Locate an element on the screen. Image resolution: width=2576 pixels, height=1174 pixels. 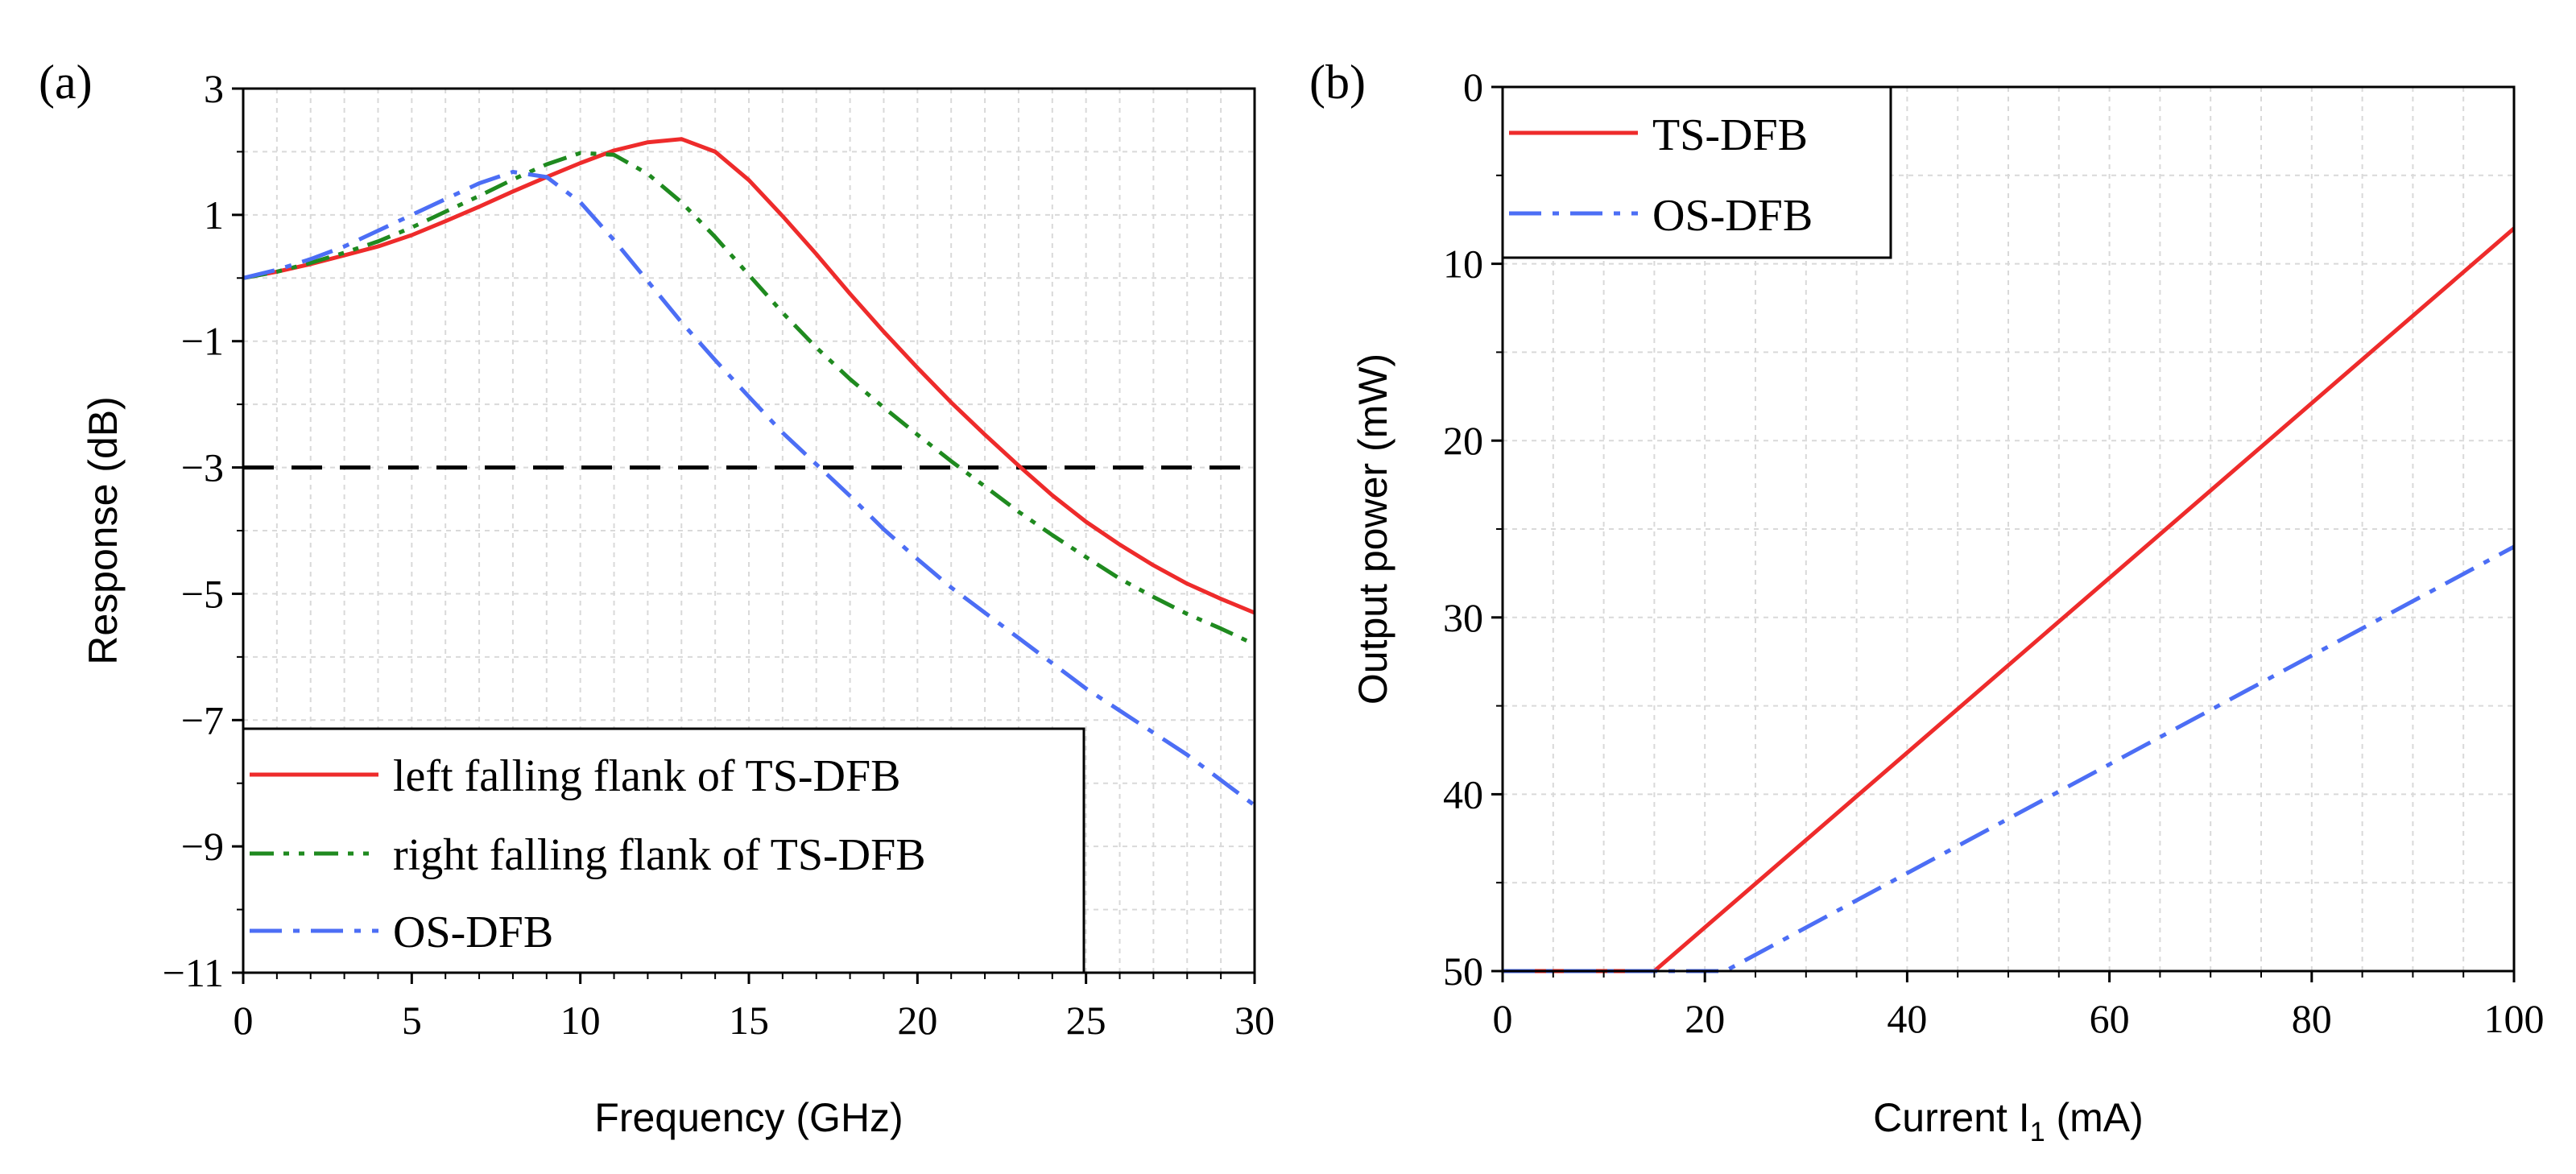
panel-label-b: (b) is located at coordinates (1338, 82).